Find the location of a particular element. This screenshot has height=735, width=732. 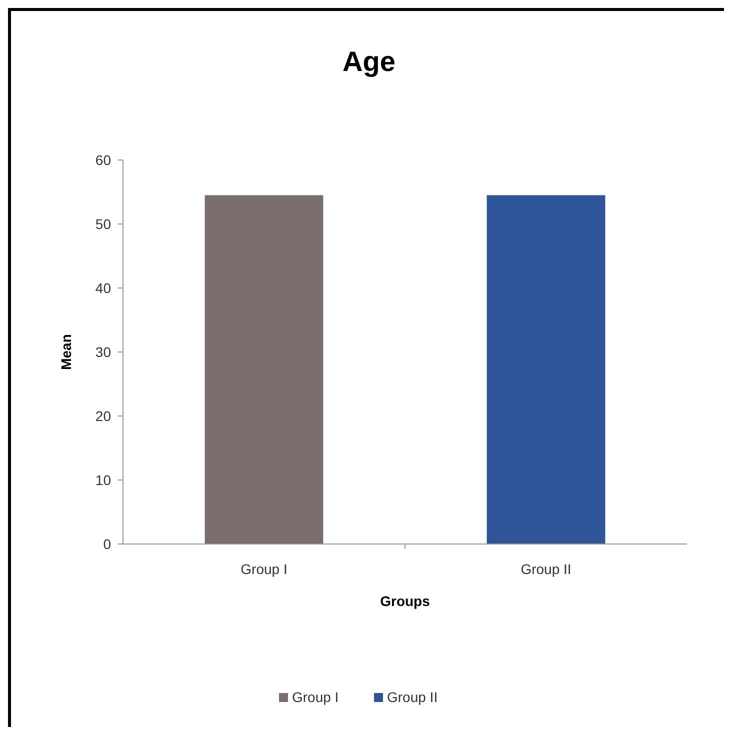

y-tick-label: 10 is located at coordinates (103, 480).